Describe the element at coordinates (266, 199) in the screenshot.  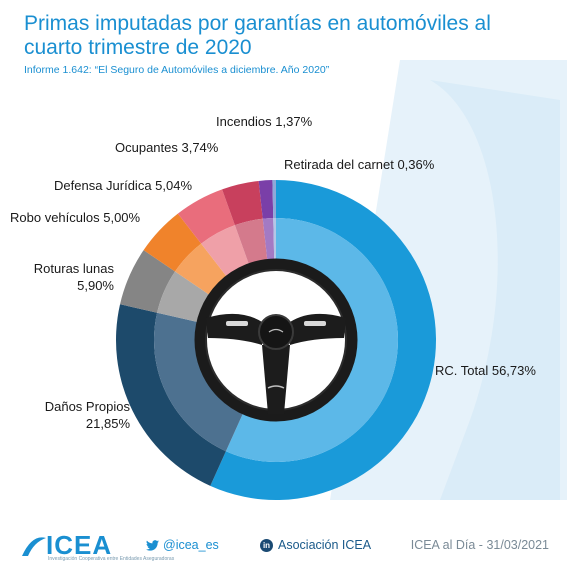
I see `slice-incendios` at that location.